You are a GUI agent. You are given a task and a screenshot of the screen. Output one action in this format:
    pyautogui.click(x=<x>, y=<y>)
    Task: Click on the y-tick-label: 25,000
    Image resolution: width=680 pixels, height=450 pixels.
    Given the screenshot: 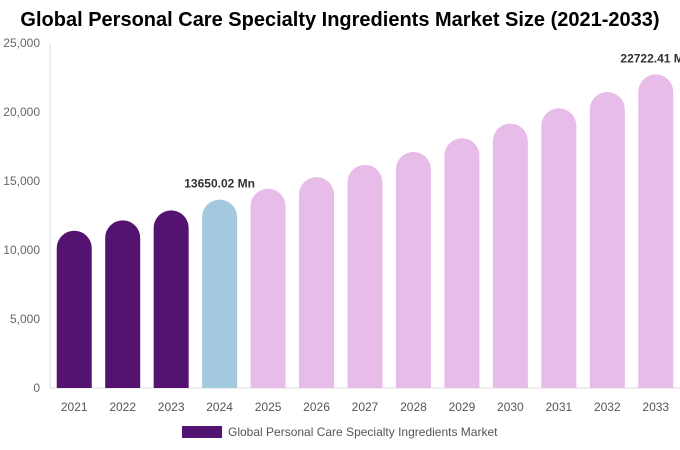 What is the action you would take?
    pyautogui.click(x=21, y=43)
    